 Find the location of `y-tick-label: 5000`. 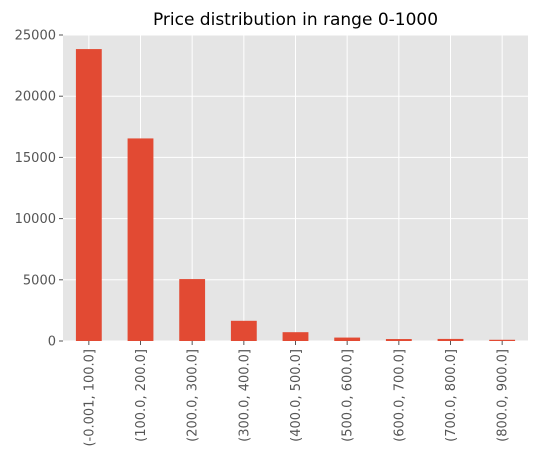

y-tick-label: 5000 is located at coordinates (39, 280).